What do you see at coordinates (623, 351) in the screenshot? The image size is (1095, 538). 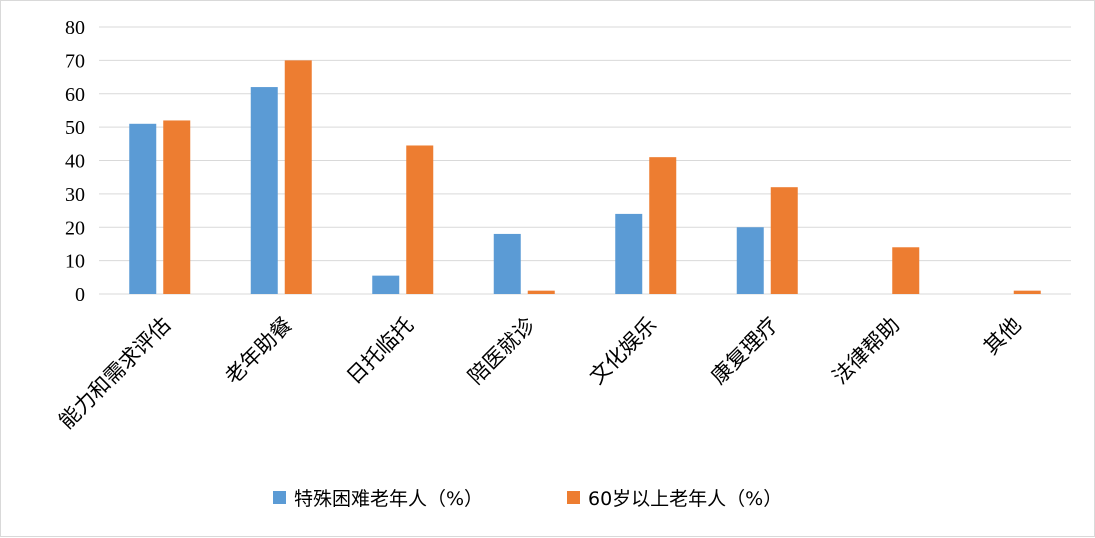 I see `x-category-label: 文化娱乐` at bounding box center [623, 351].